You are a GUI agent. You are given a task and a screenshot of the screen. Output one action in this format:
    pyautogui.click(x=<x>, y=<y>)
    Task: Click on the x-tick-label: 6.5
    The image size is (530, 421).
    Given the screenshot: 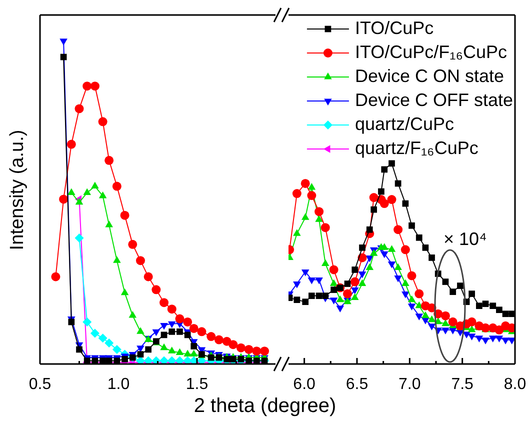 What is the action you would take?
    pyautogui.click(x=357, y=385)
    